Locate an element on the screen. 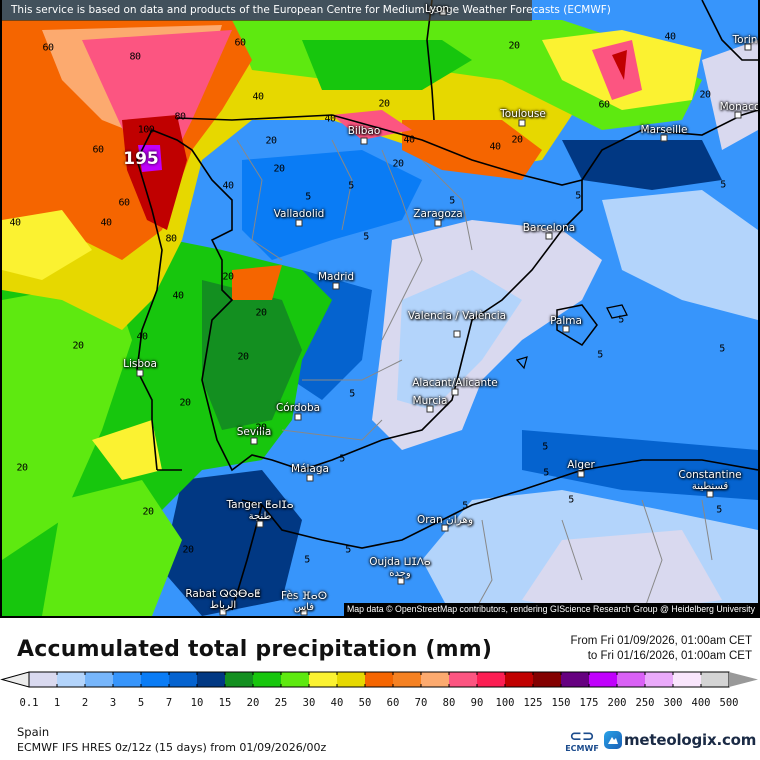  scale-tick-label: 15 is located at coordinates (225, 703).